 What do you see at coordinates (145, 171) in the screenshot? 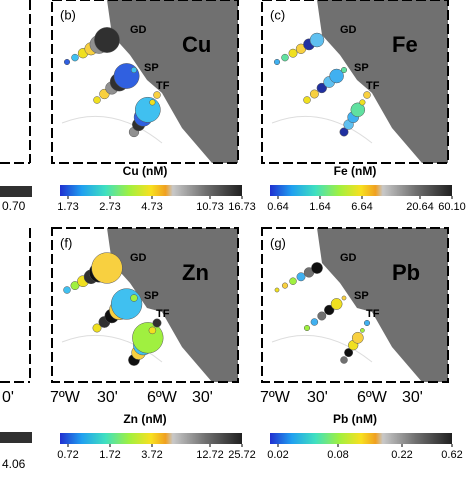
I see `colorbar-title: Cu (nM)` at bounding box center [145, 171].